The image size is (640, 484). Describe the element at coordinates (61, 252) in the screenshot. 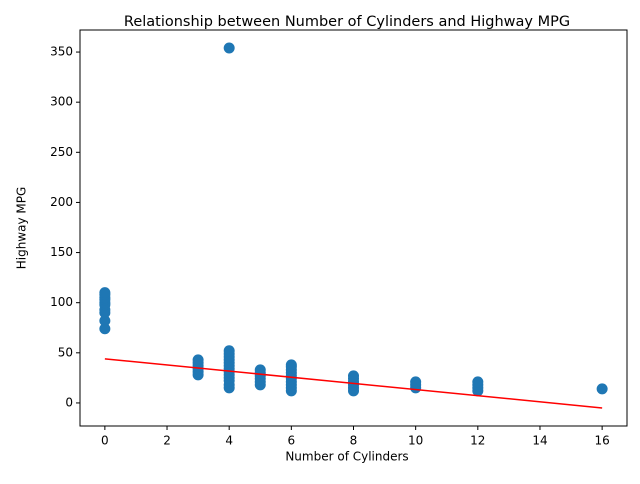

I see `y-tick-label: 150` at that location.